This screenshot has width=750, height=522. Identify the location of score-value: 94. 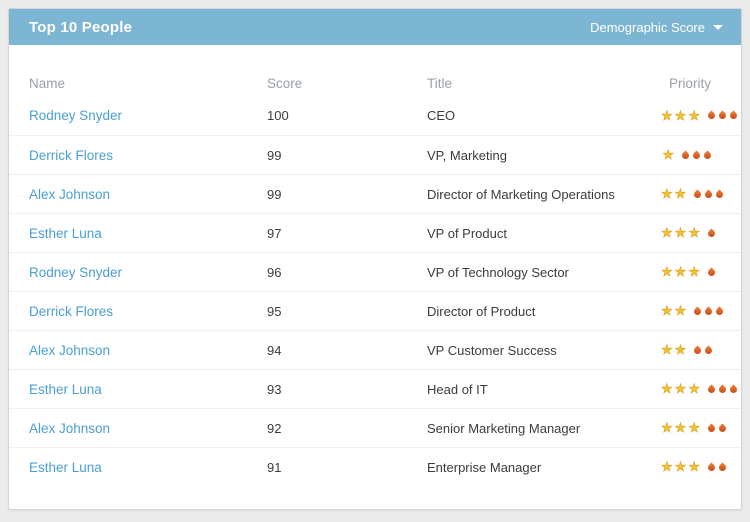
(274, 350).